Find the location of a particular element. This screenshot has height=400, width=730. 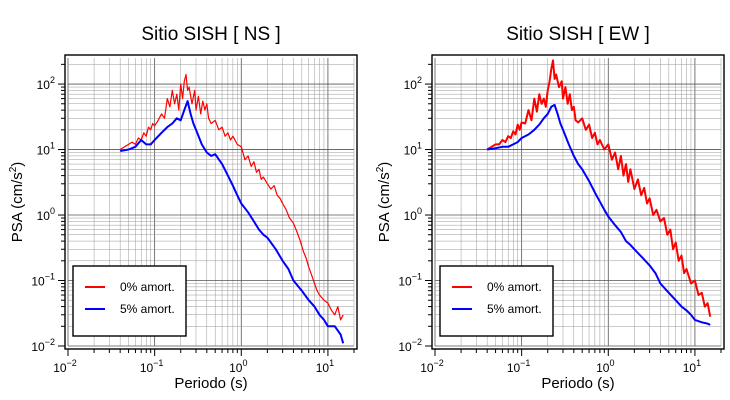

chart-title: Sitio SISH [ NS ] is located at coordinates (210, 34).